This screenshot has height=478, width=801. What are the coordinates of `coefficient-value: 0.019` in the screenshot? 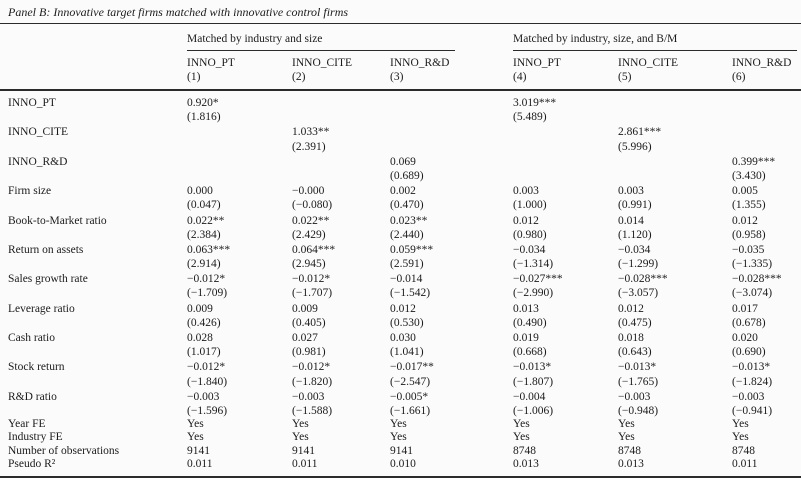 It's located at (526, 338).